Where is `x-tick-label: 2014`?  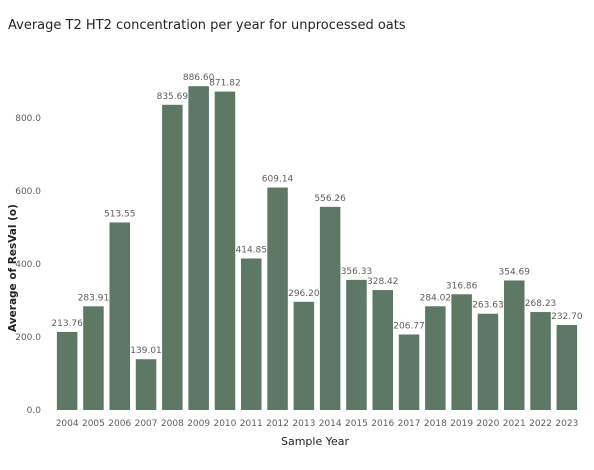 x-tick-label: 2014 is located at coordinates (330, 424).